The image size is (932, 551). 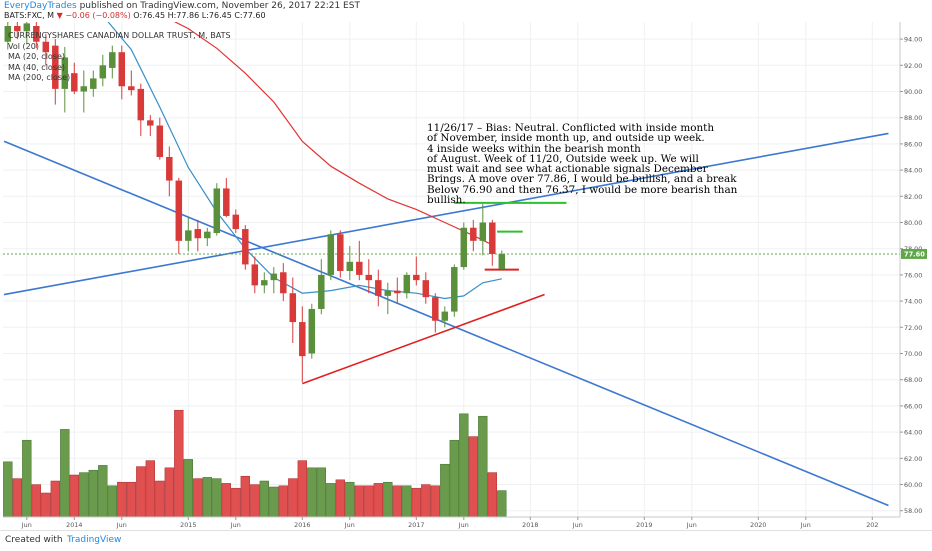 I want to click on legend-ma40: MA (40, close), so click(x=37, y=67).